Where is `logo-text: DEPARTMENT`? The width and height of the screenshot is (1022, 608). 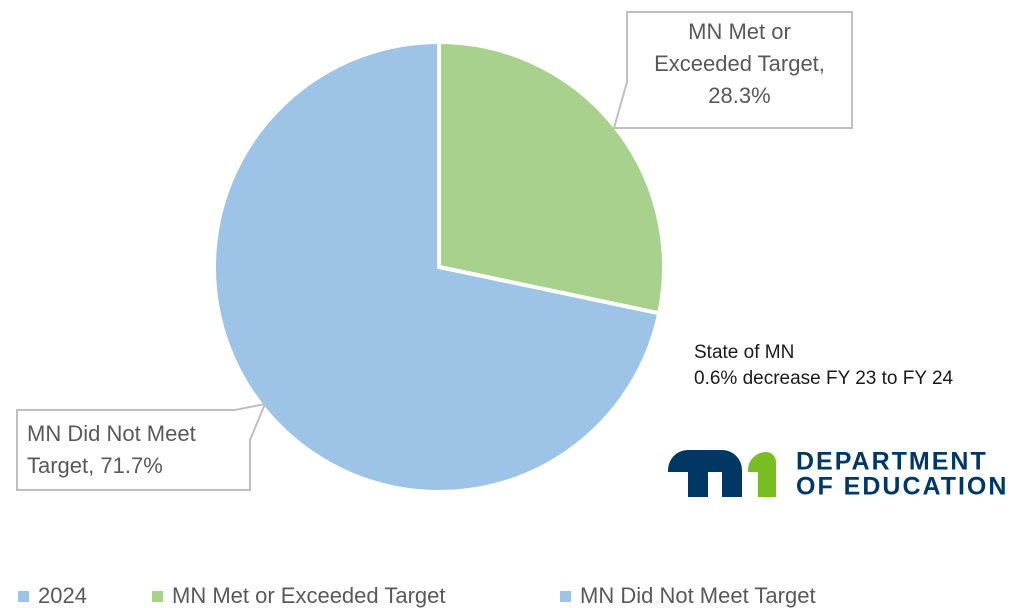
logo-text: DEPARTMENT is located at coordinates (892, 462).